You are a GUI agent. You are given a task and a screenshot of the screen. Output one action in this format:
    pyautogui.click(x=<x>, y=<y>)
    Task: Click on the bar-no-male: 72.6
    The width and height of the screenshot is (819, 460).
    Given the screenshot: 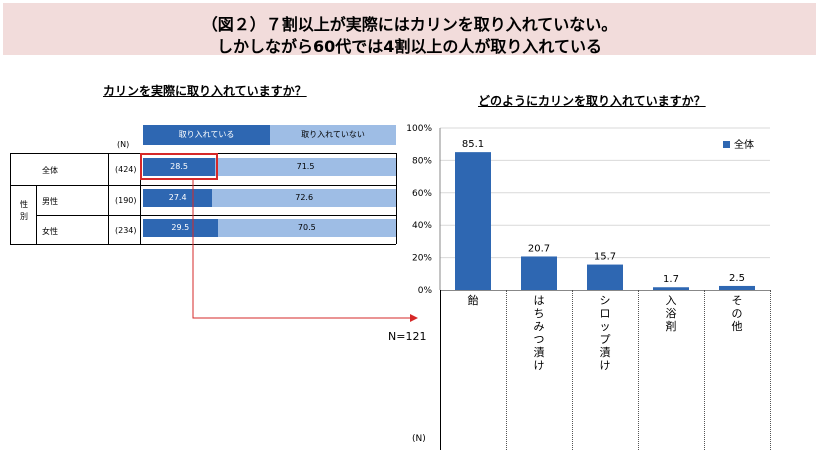 What is the action you would take?
    pyautogui.click(x=304, y=198)
    